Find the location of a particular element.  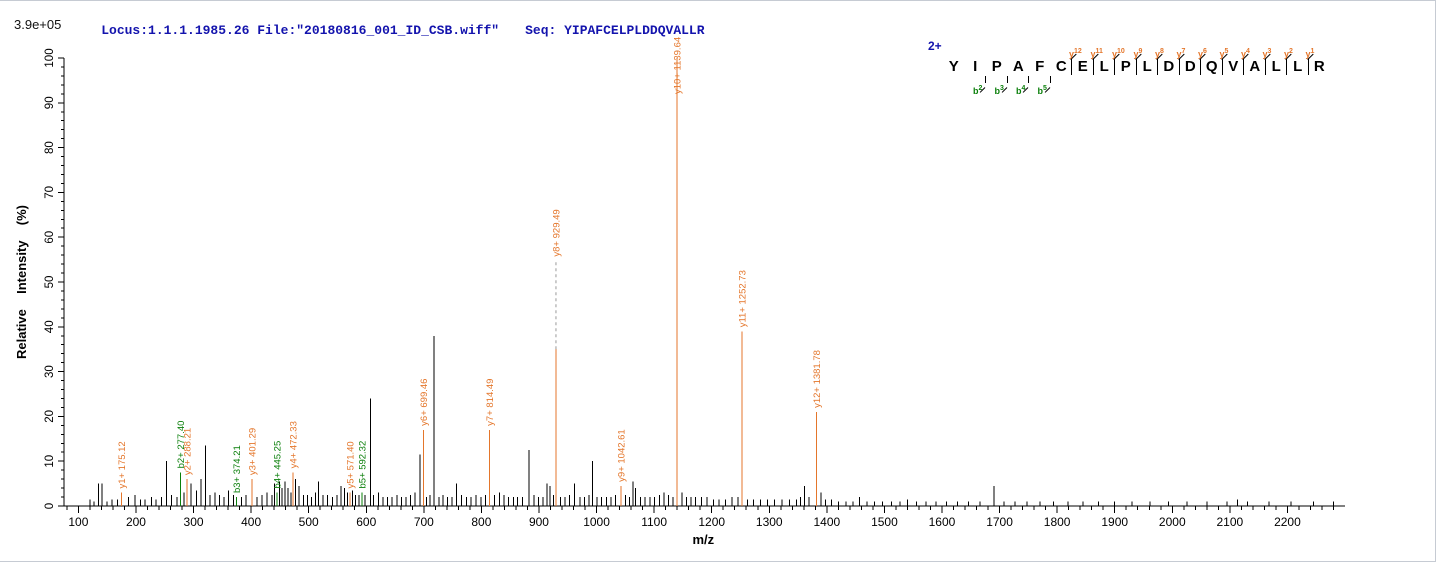

y-ion-label: y8 is located at coordinates (1159, 53).